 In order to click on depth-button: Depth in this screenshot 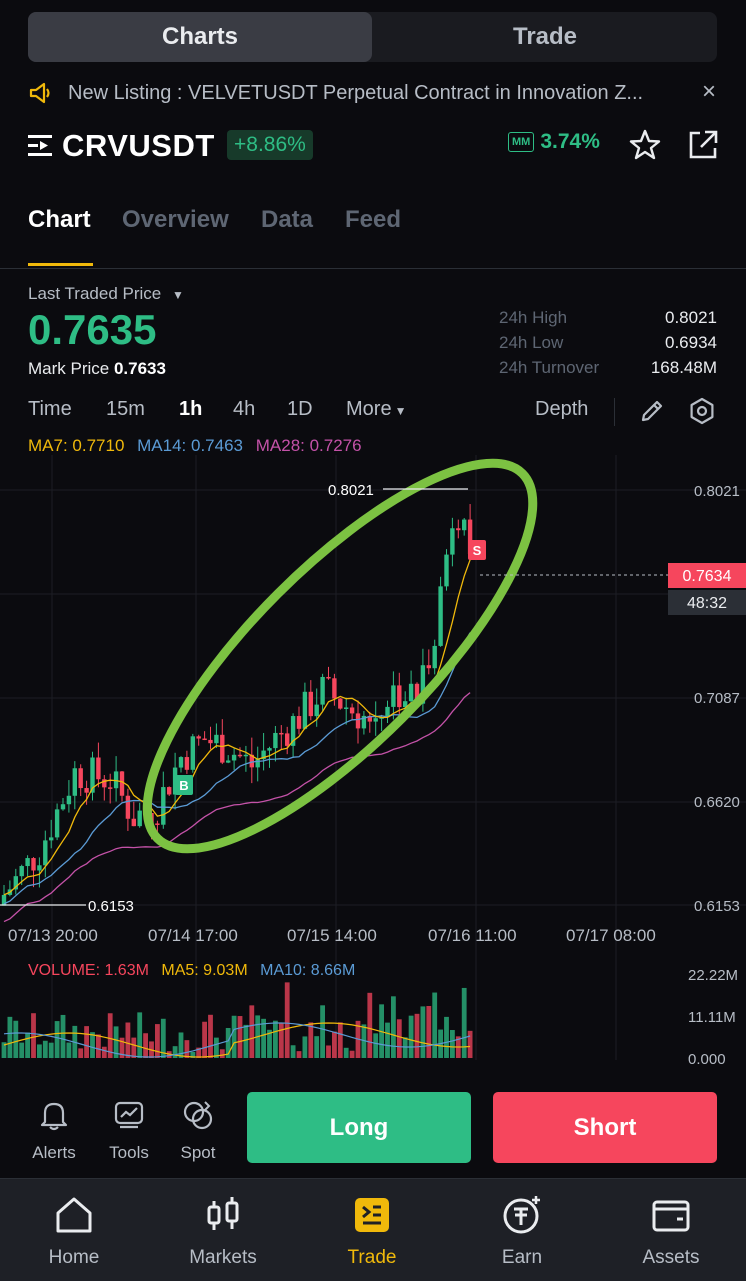, I will do `click(562, 409)`.